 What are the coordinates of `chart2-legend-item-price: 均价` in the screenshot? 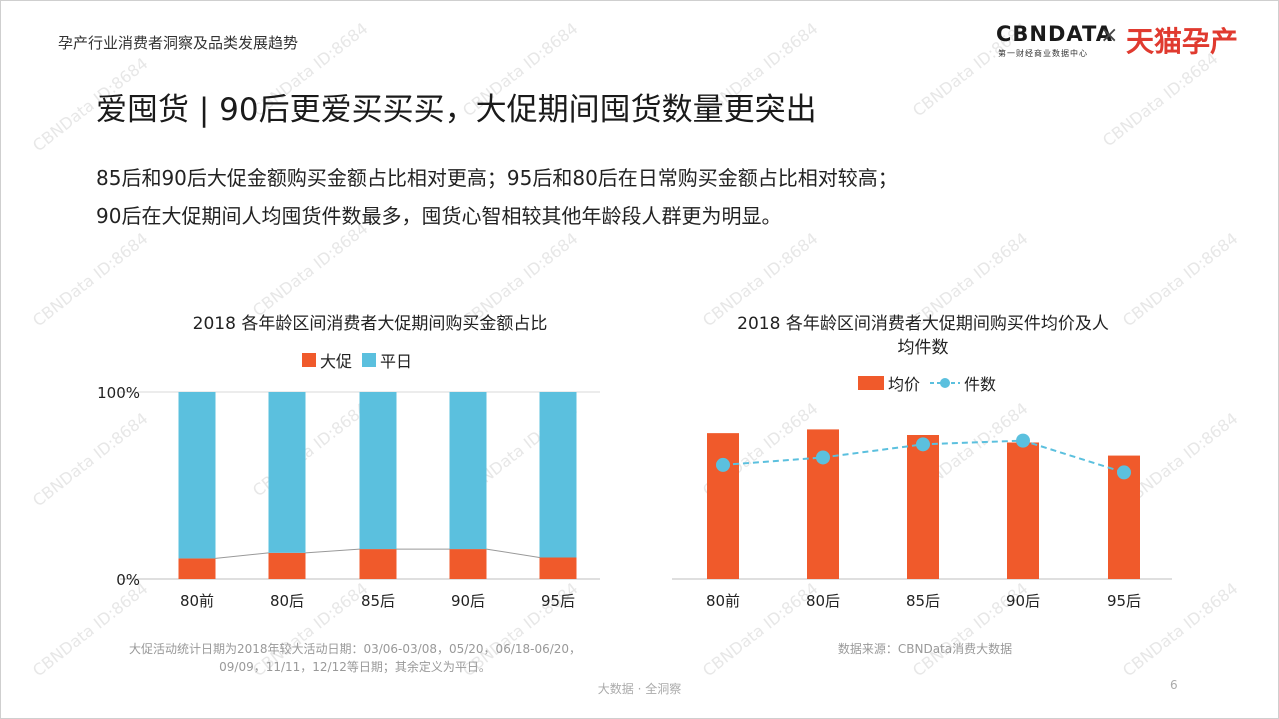 It's located at (889, 383).